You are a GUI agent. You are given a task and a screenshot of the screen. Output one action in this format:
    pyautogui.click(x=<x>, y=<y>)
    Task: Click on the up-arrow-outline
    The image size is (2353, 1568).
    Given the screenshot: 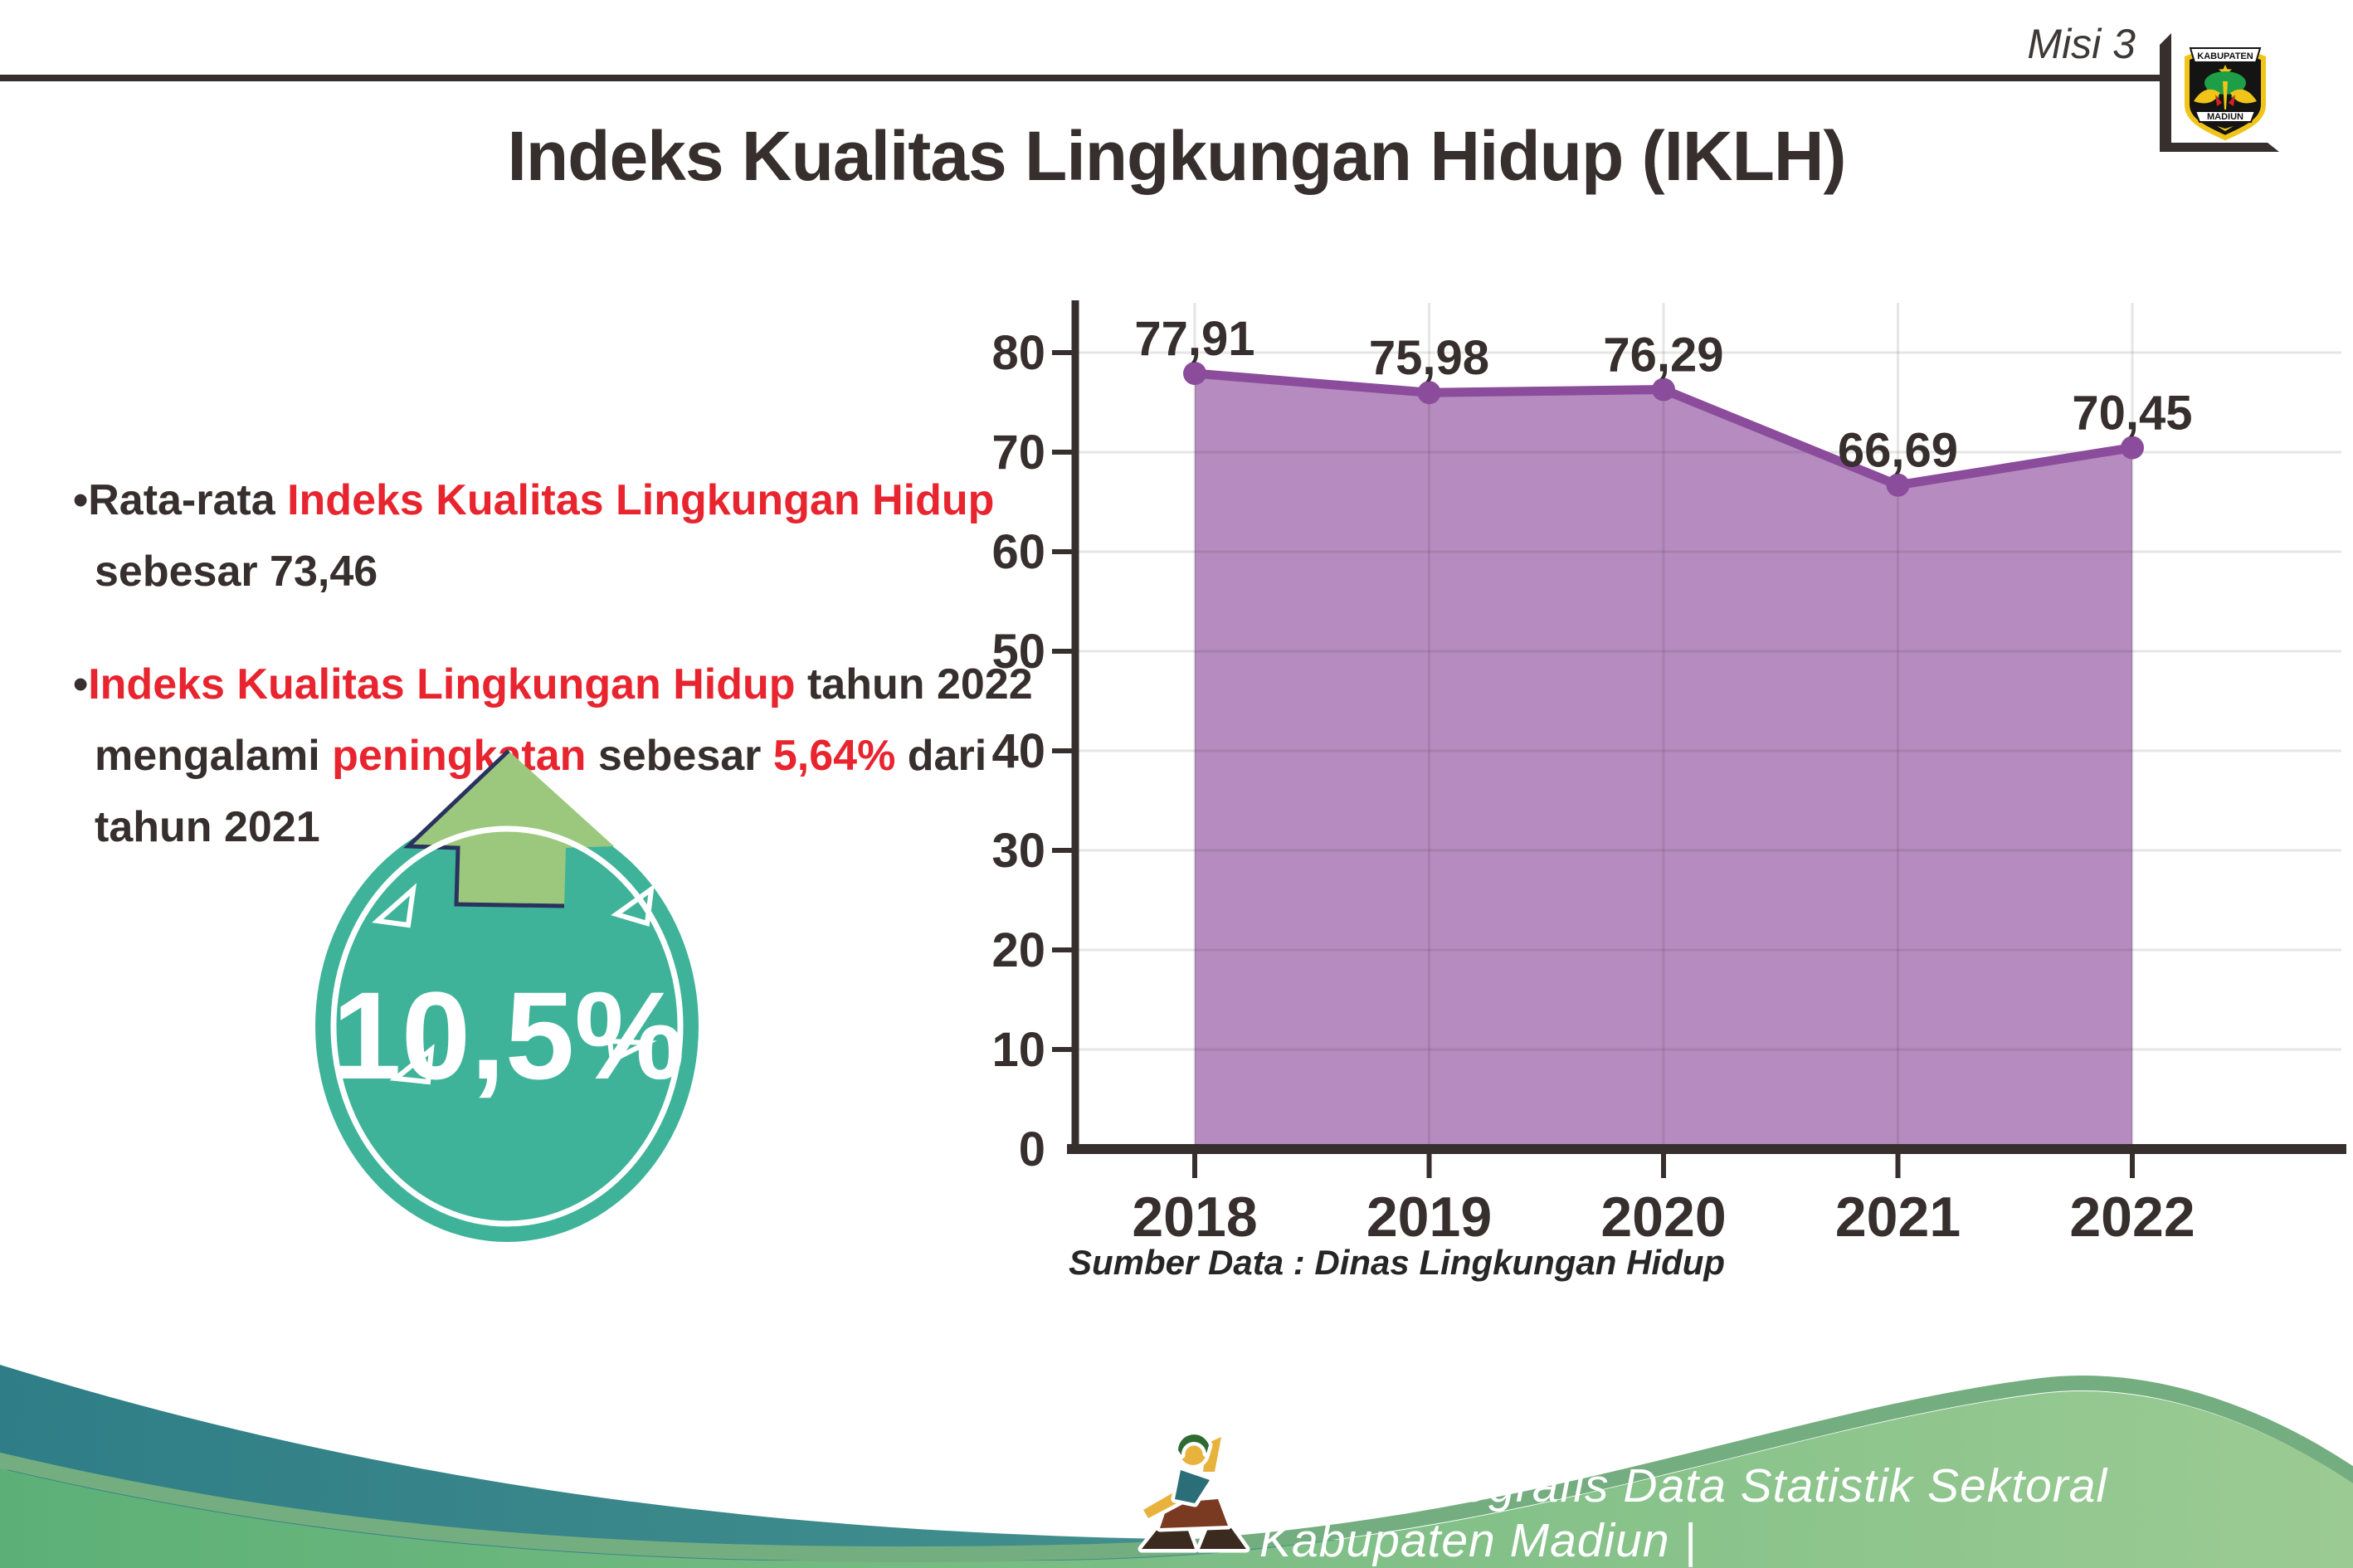 What is the action you would take?
    pyautogui.click(x=483, y=828)
    